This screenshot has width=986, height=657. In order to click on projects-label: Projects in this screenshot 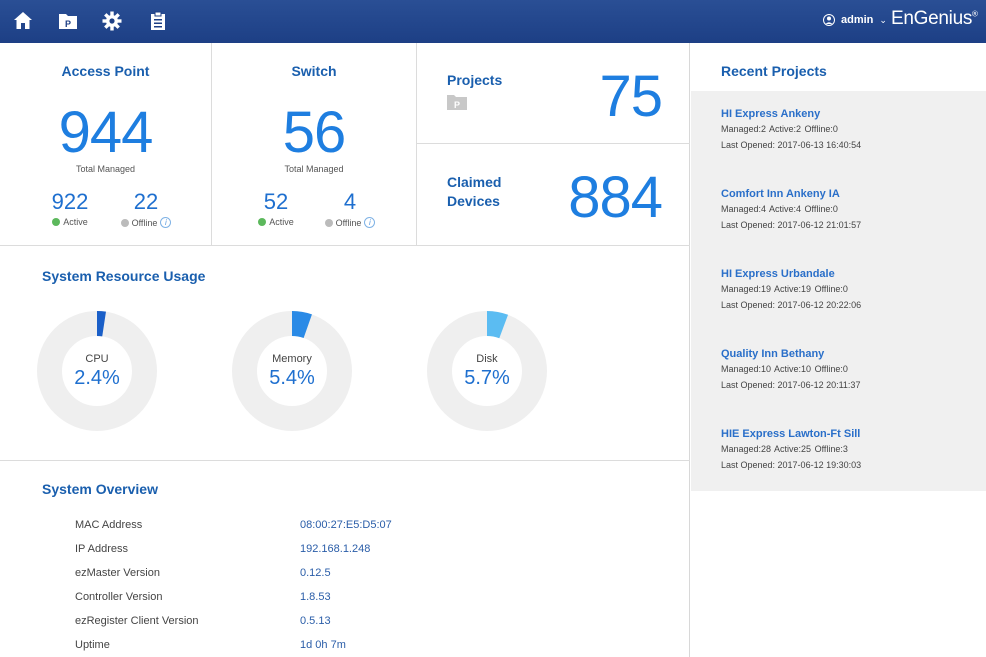, I will do `click(475, 80)`.